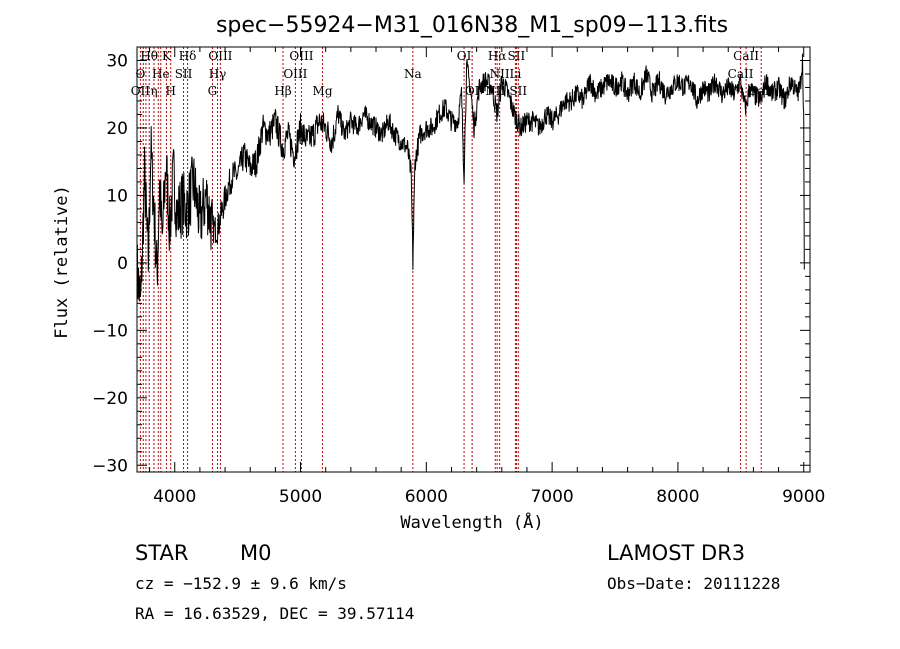  I want to click on x-tick-label: 8000, so click(677, 497).